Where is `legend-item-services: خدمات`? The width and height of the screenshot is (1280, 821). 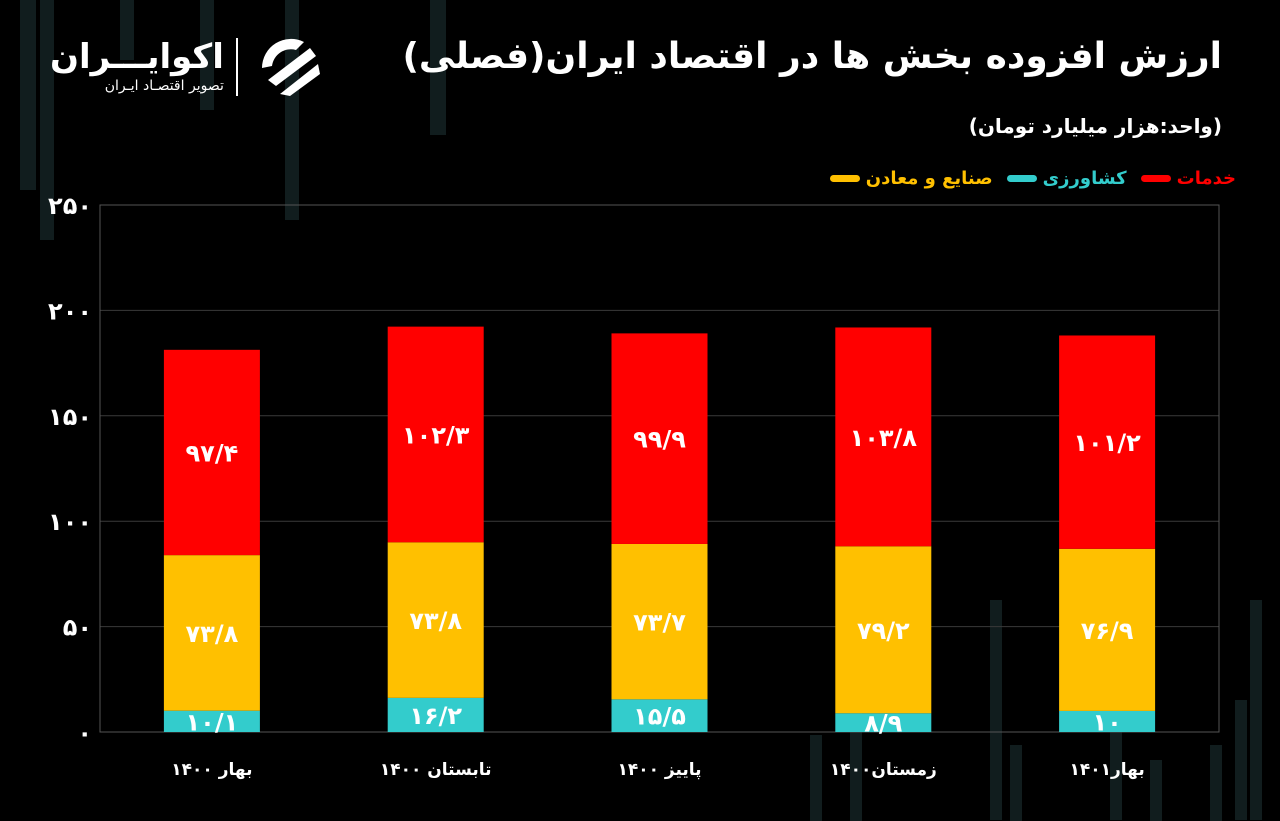 legend-item-services: خدمات is located at coordinates (1188, 178).